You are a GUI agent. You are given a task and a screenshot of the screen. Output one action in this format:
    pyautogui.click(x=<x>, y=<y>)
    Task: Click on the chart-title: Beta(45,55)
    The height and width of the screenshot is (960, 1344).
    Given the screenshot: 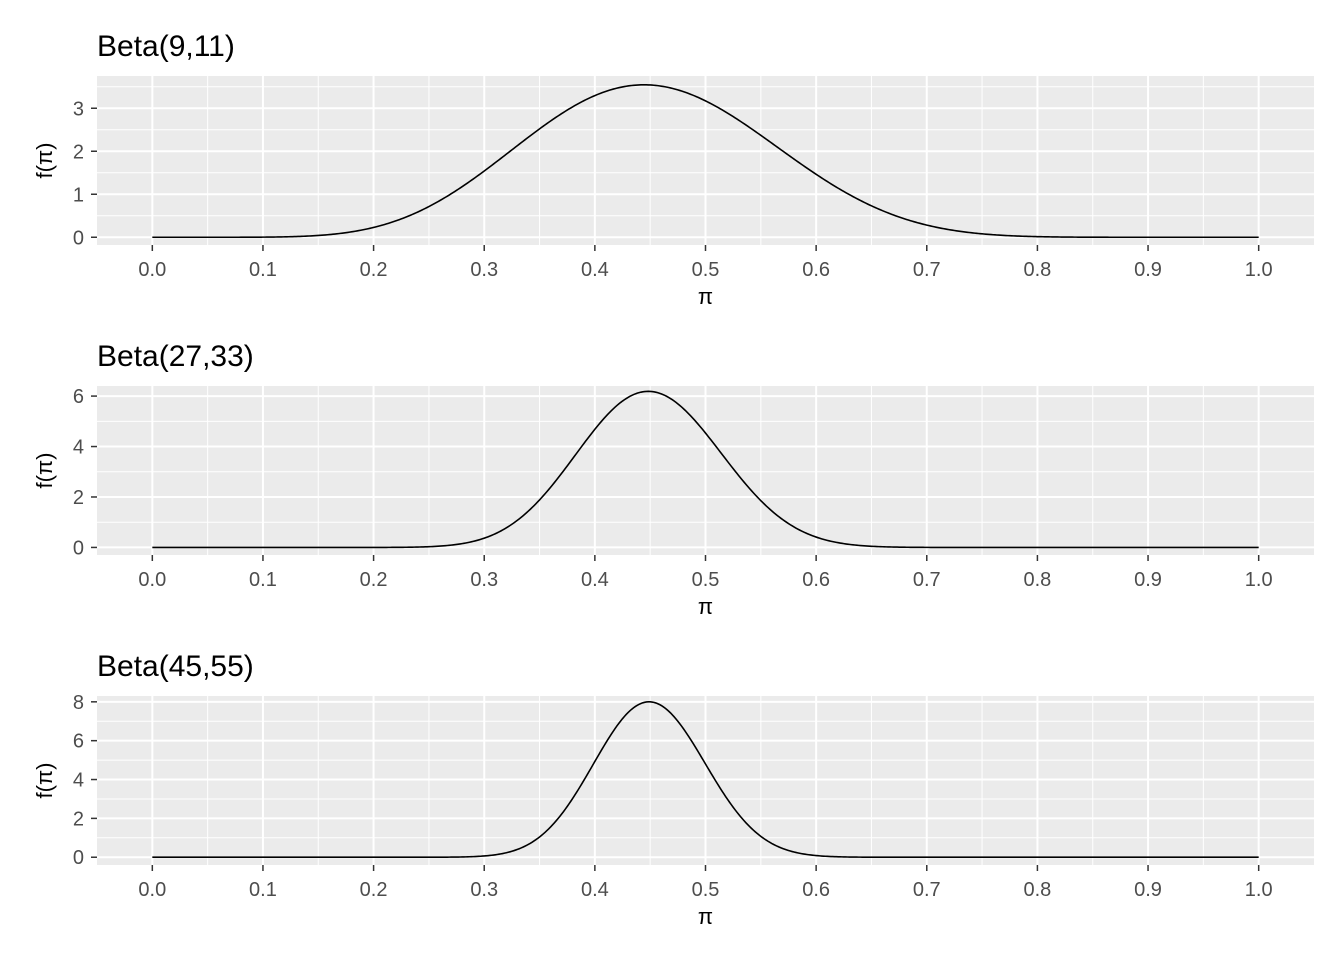 What is the action you would take?
    pyautogui.click(x=175, y=666)
    